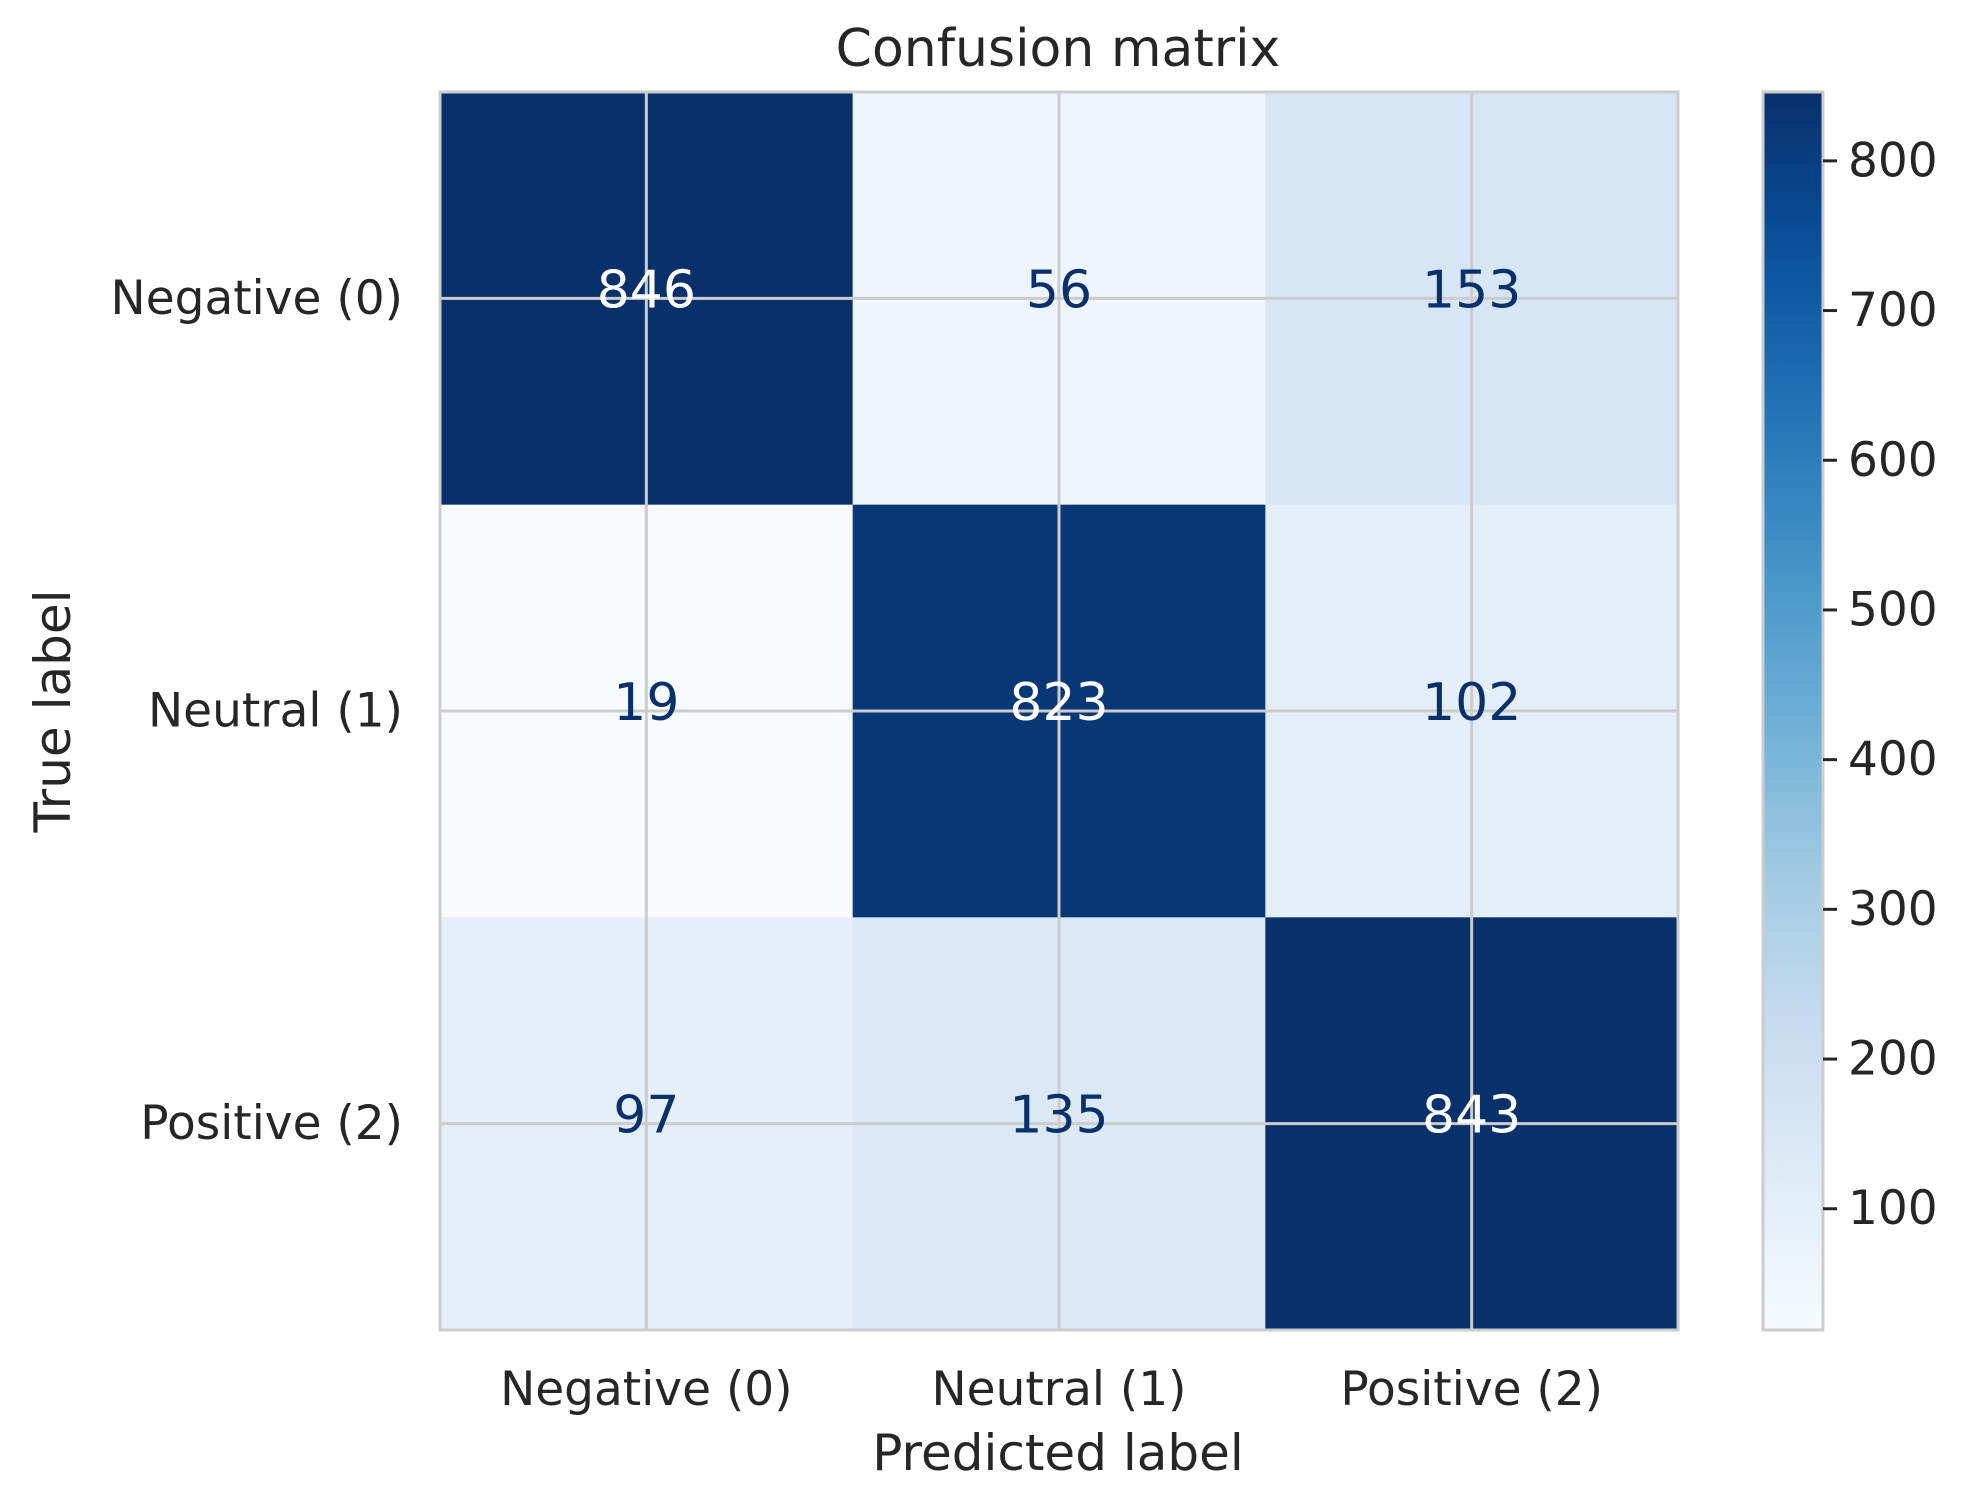 Image resolution: width=1970 pixels, height=1490 pixels. I want to click on cell-value-r2-c0: 97, so click(646, 1116).